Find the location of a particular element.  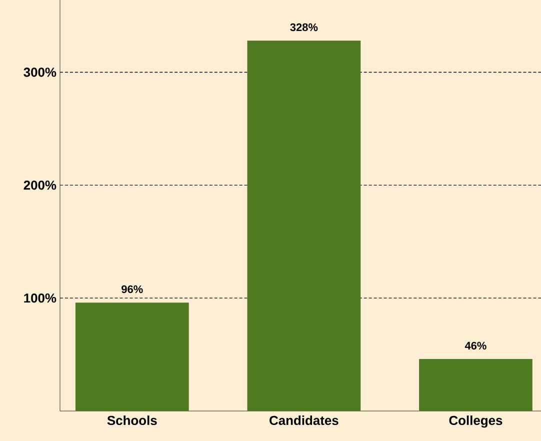

y-tick-label: 100% is located at coordinates (40, 298).